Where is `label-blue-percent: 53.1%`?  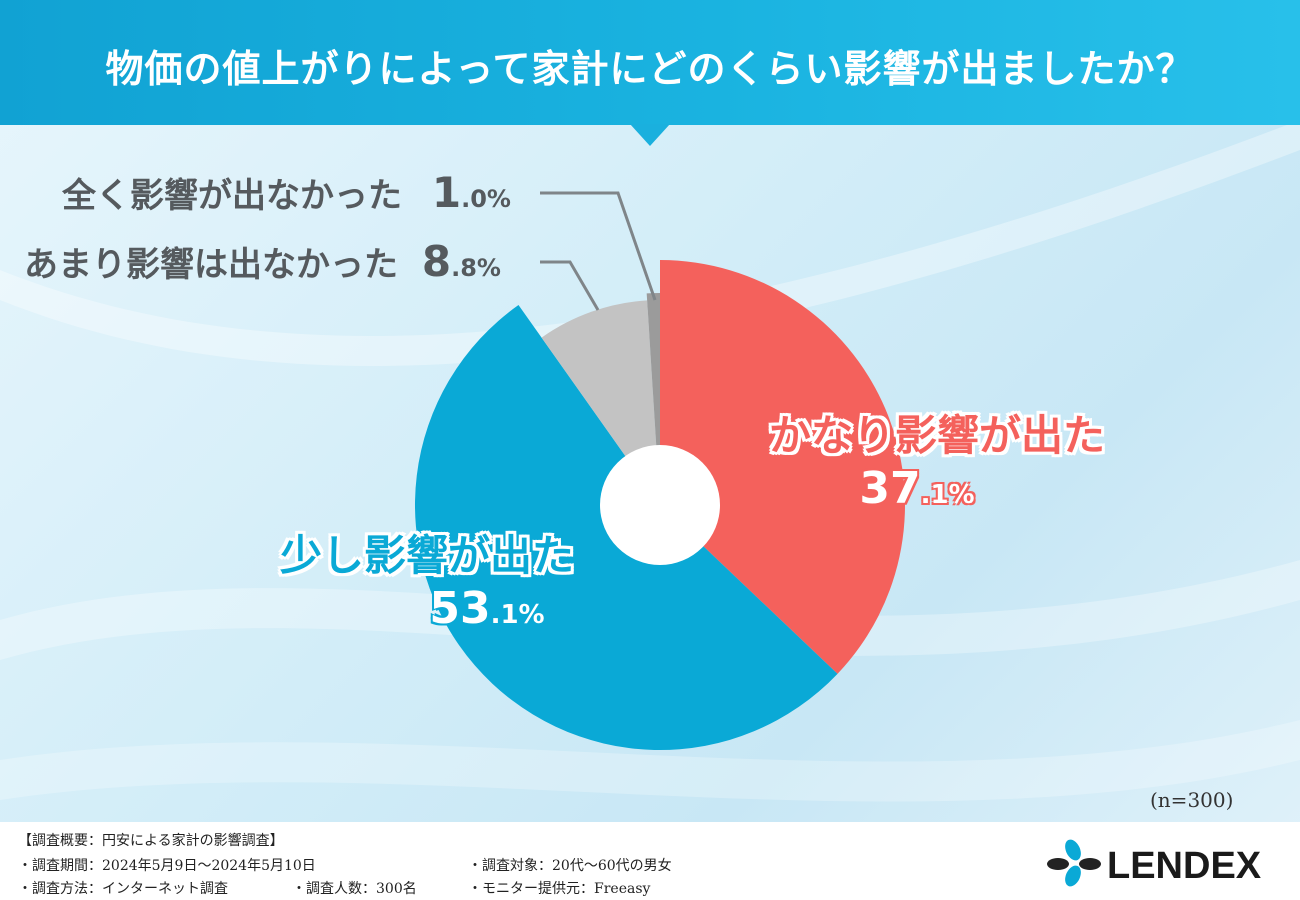 label-blue-percent: 53.1% is located at coordinates (487, 608).